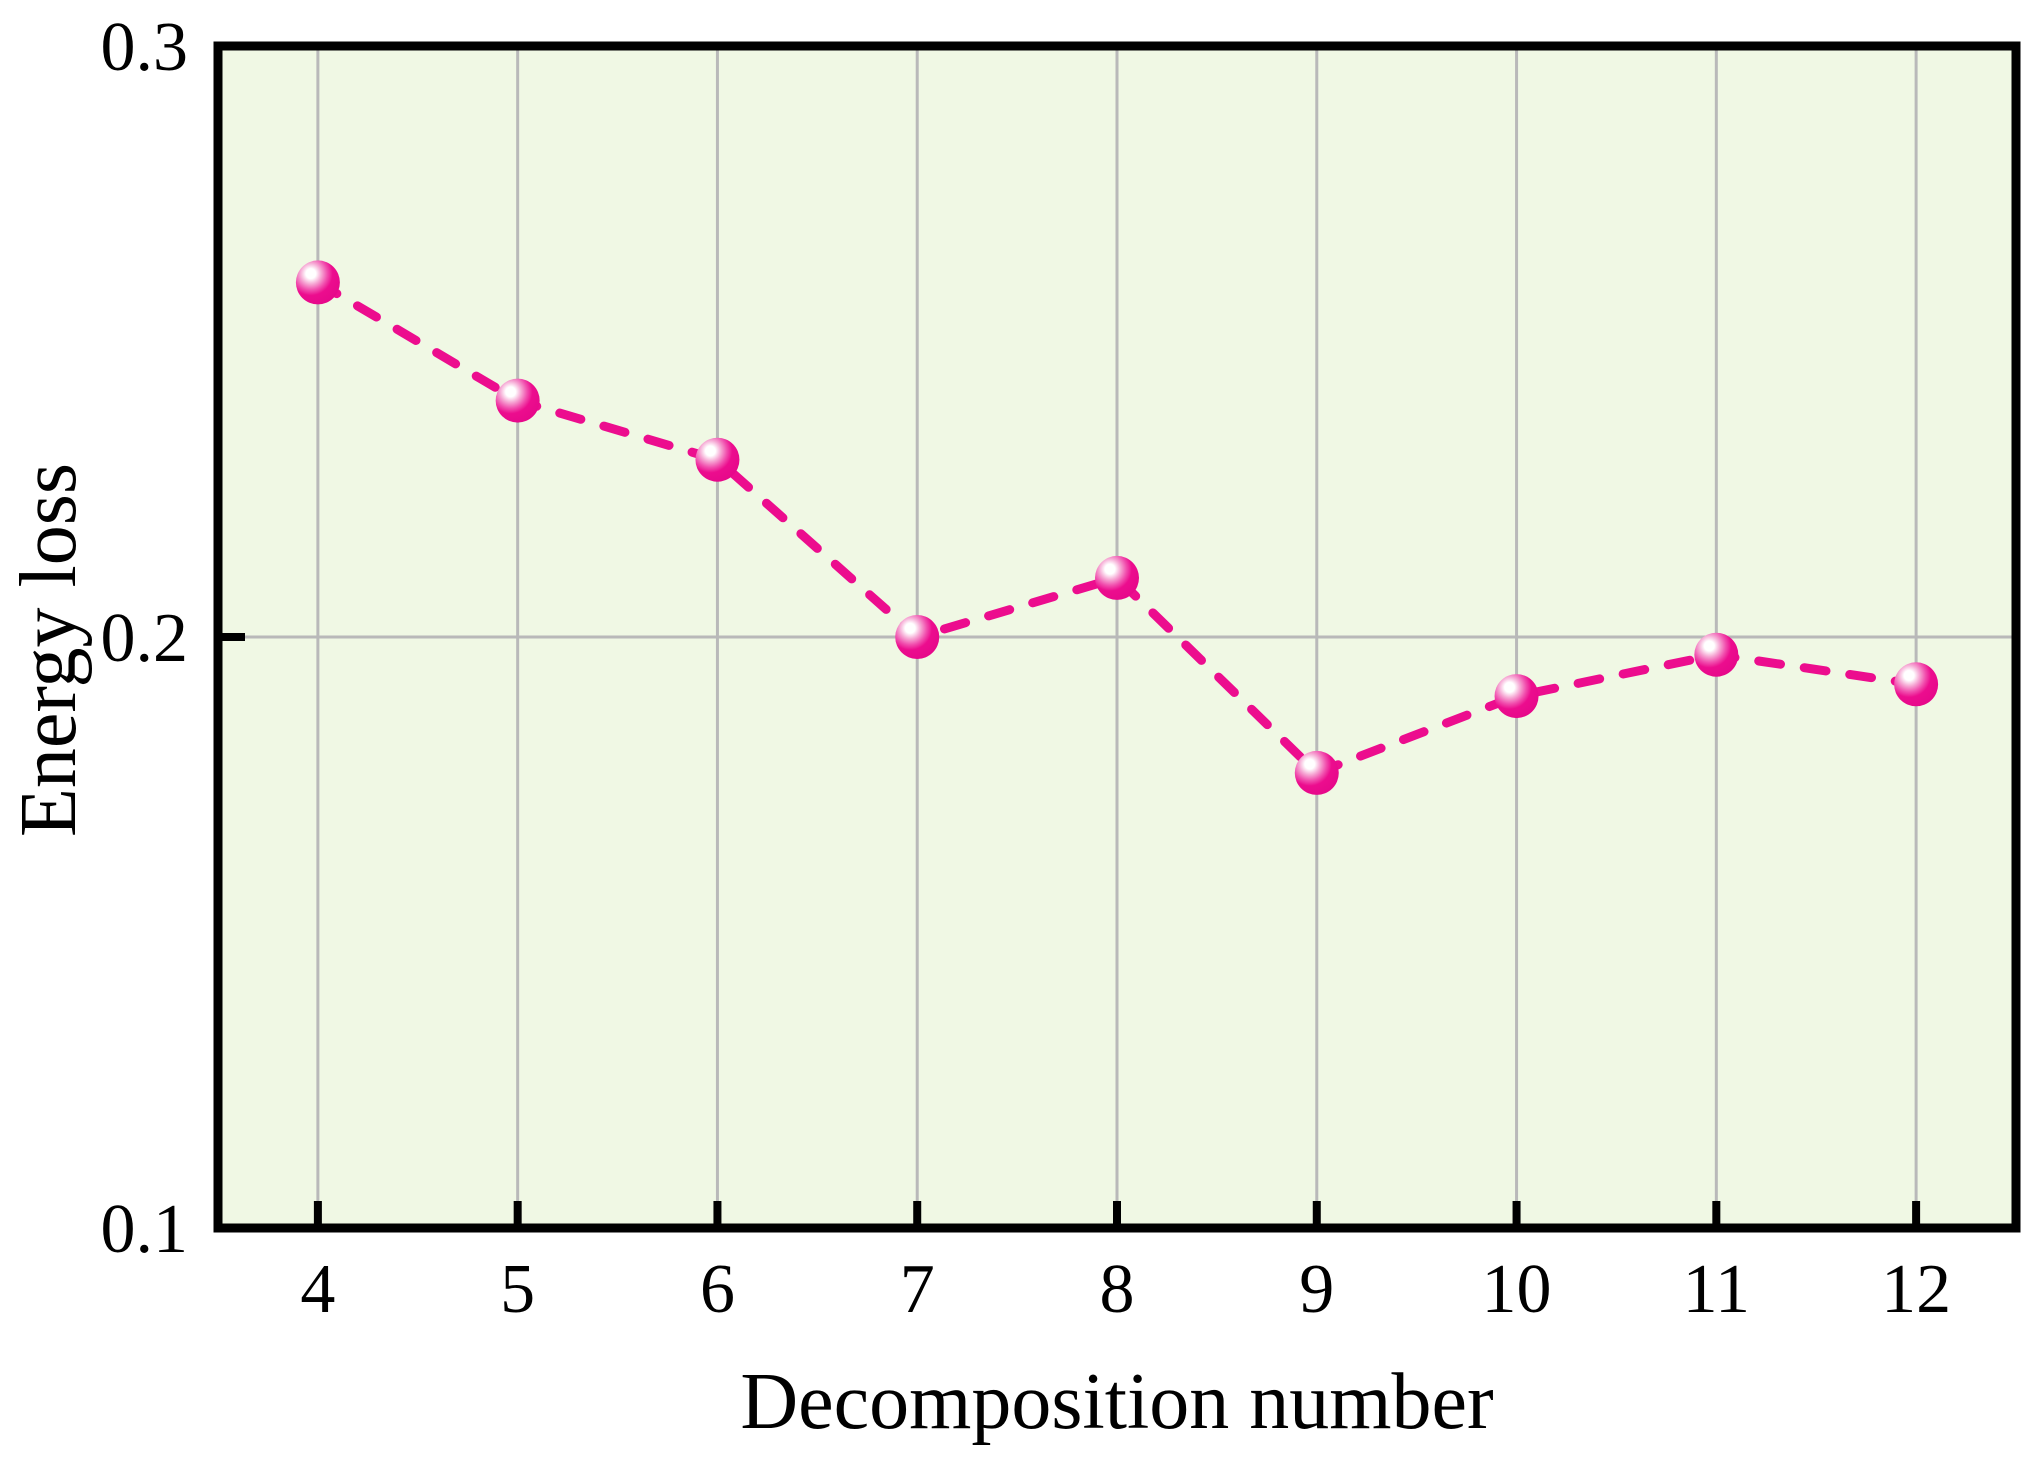 This screenshot has height=1459, width=2040. I want to click on y-tick-label: 0.1, so click(145, 1229).